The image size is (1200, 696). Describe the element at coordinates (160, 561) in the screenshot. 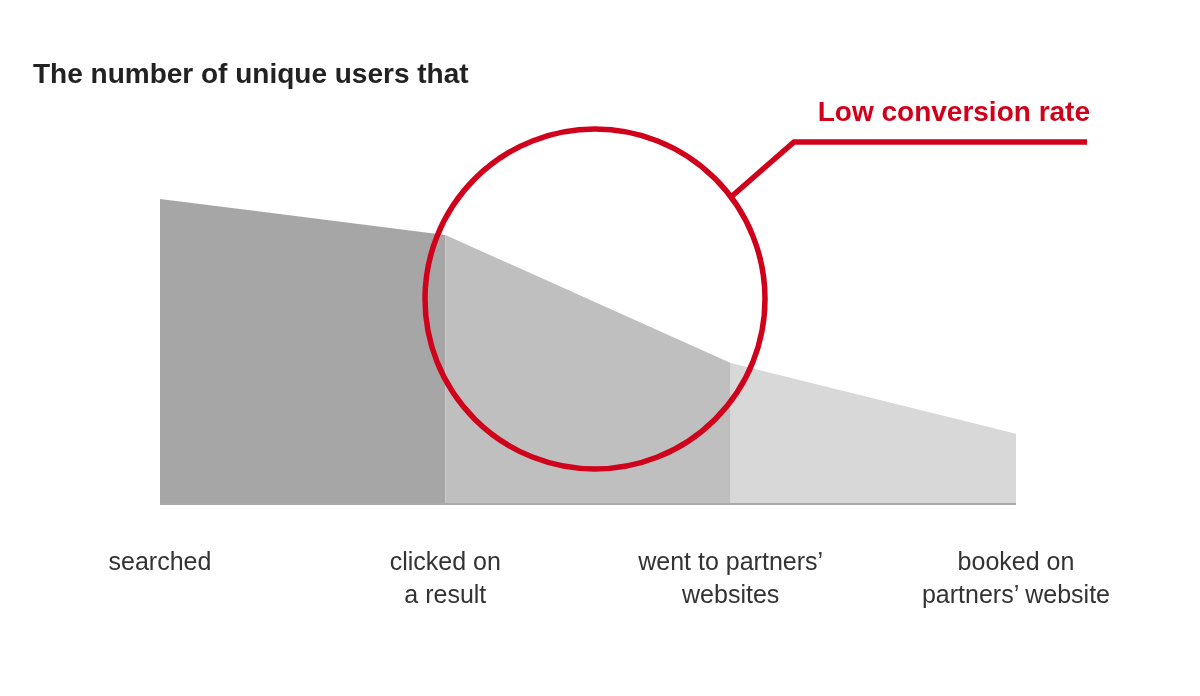

I see `x-tick-label: searched` at that location.